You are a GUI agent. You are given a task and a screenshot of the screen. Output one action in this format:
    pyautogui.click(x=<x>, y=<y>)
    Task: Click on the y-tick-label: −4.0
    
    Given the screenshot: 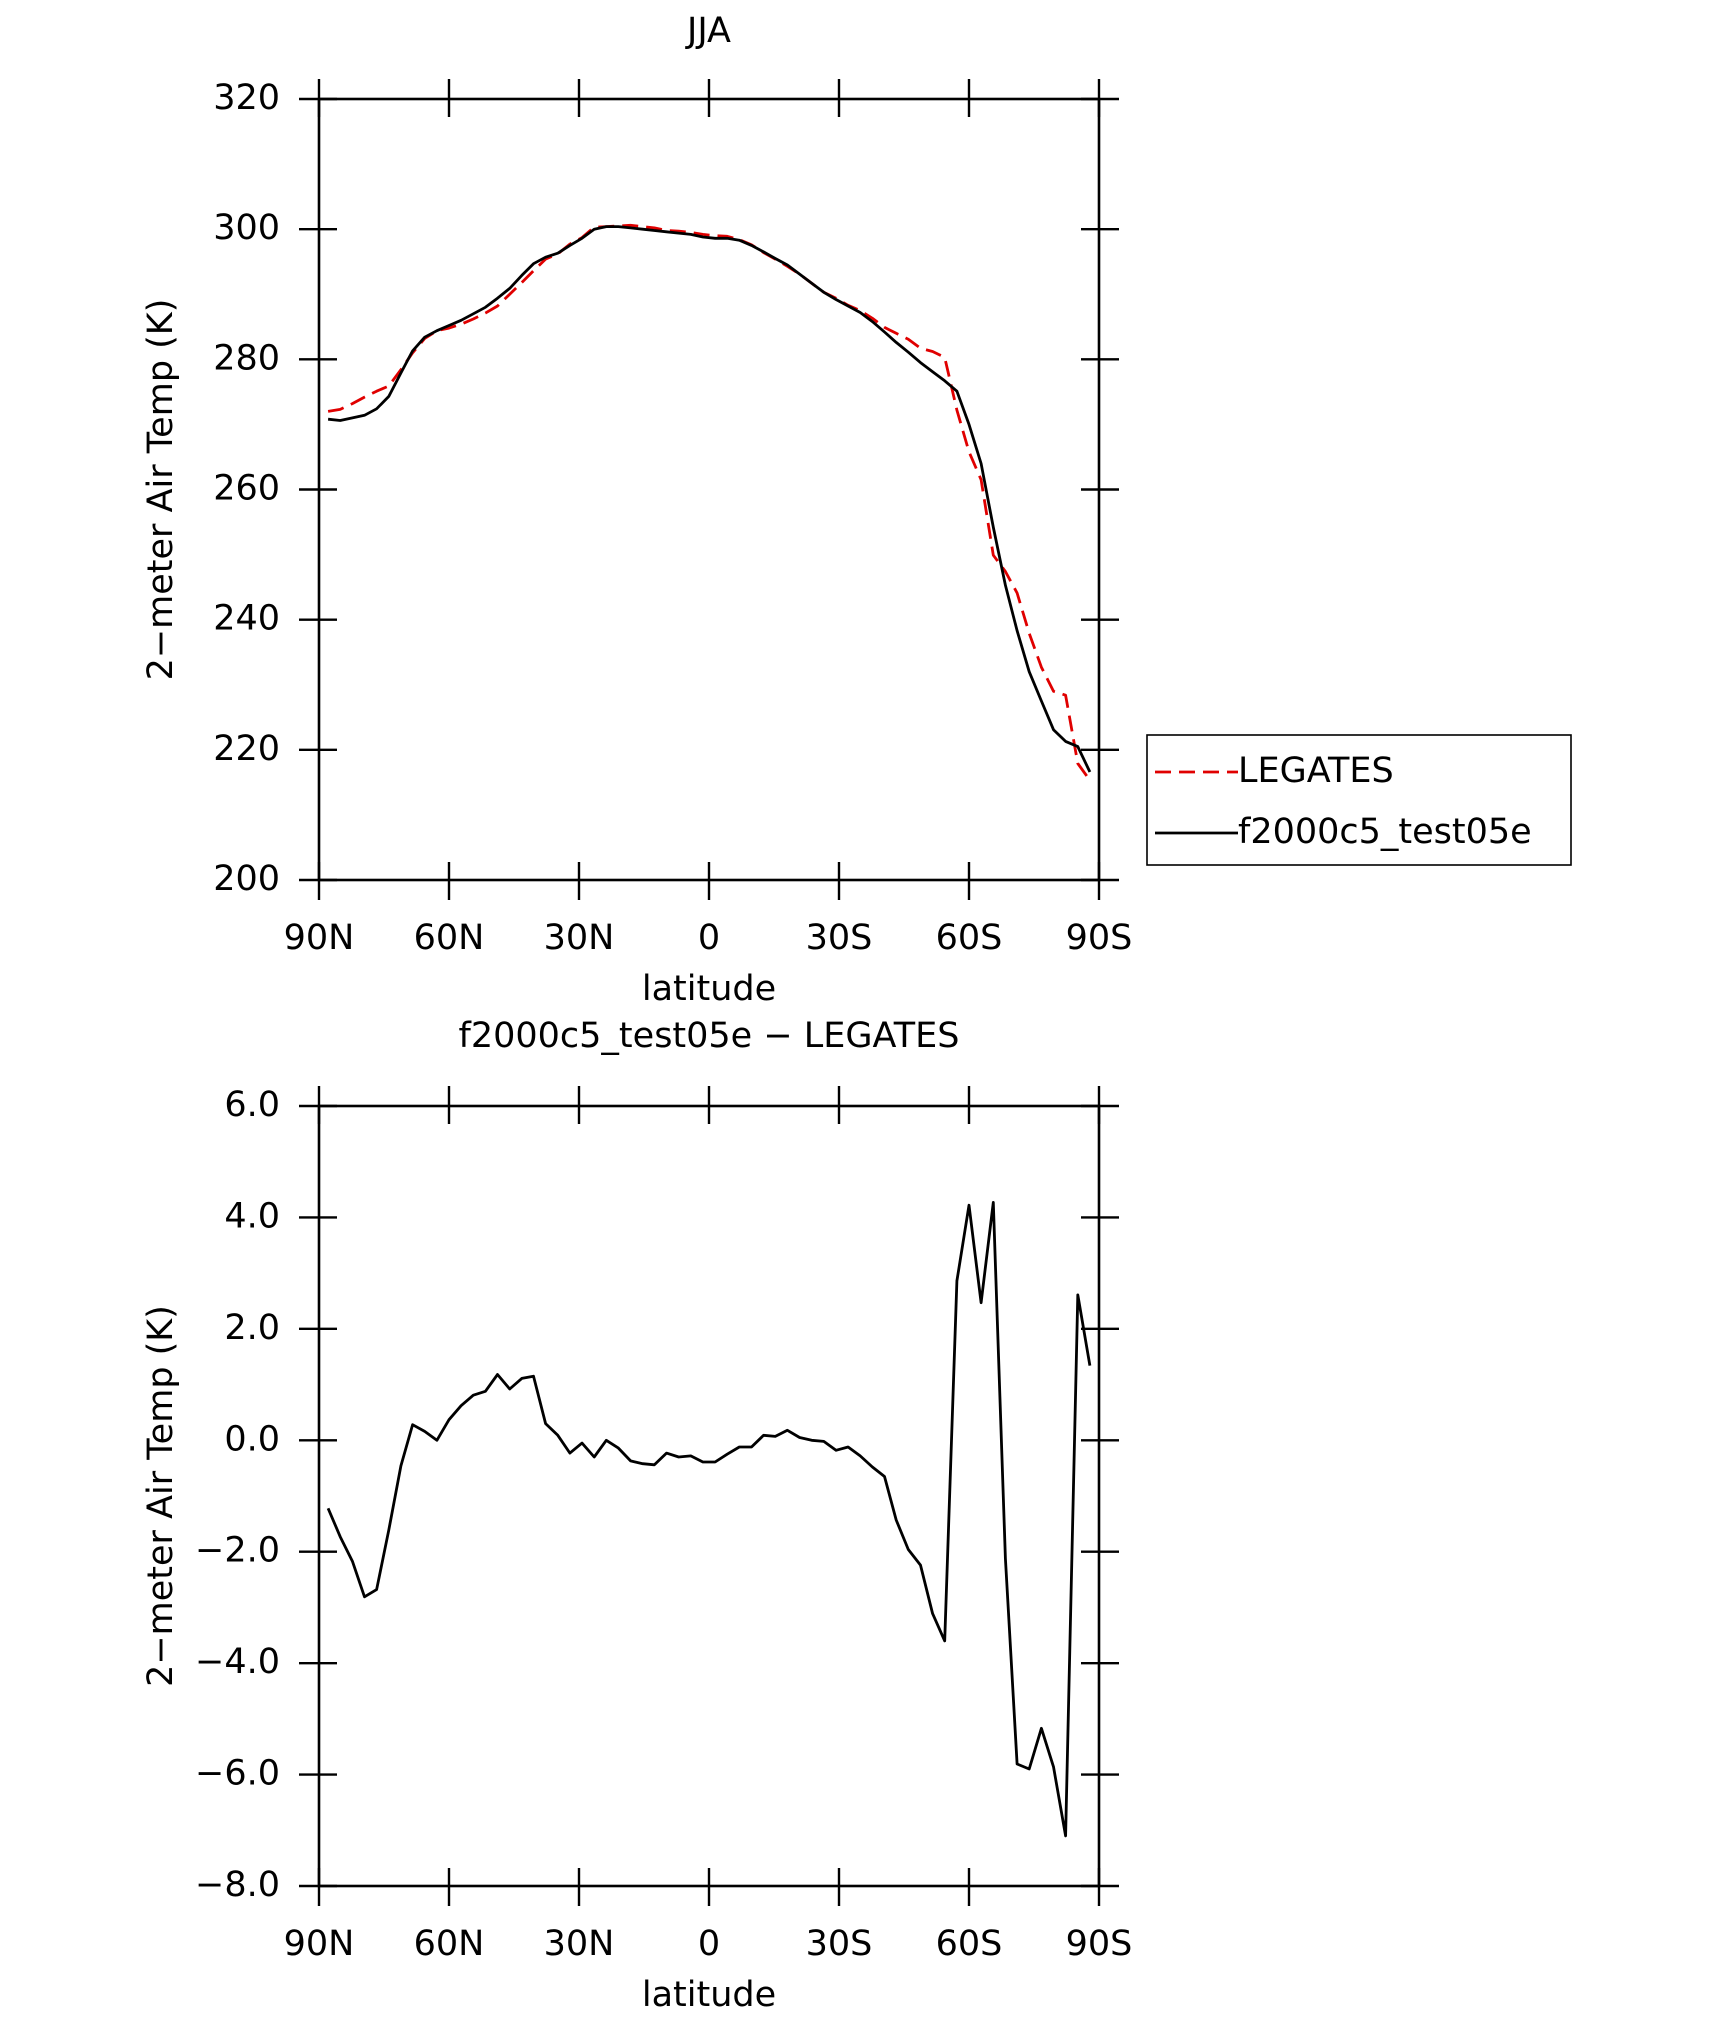 What is the action you would take?
    pyautogui.click(x=237, y=1662)
    